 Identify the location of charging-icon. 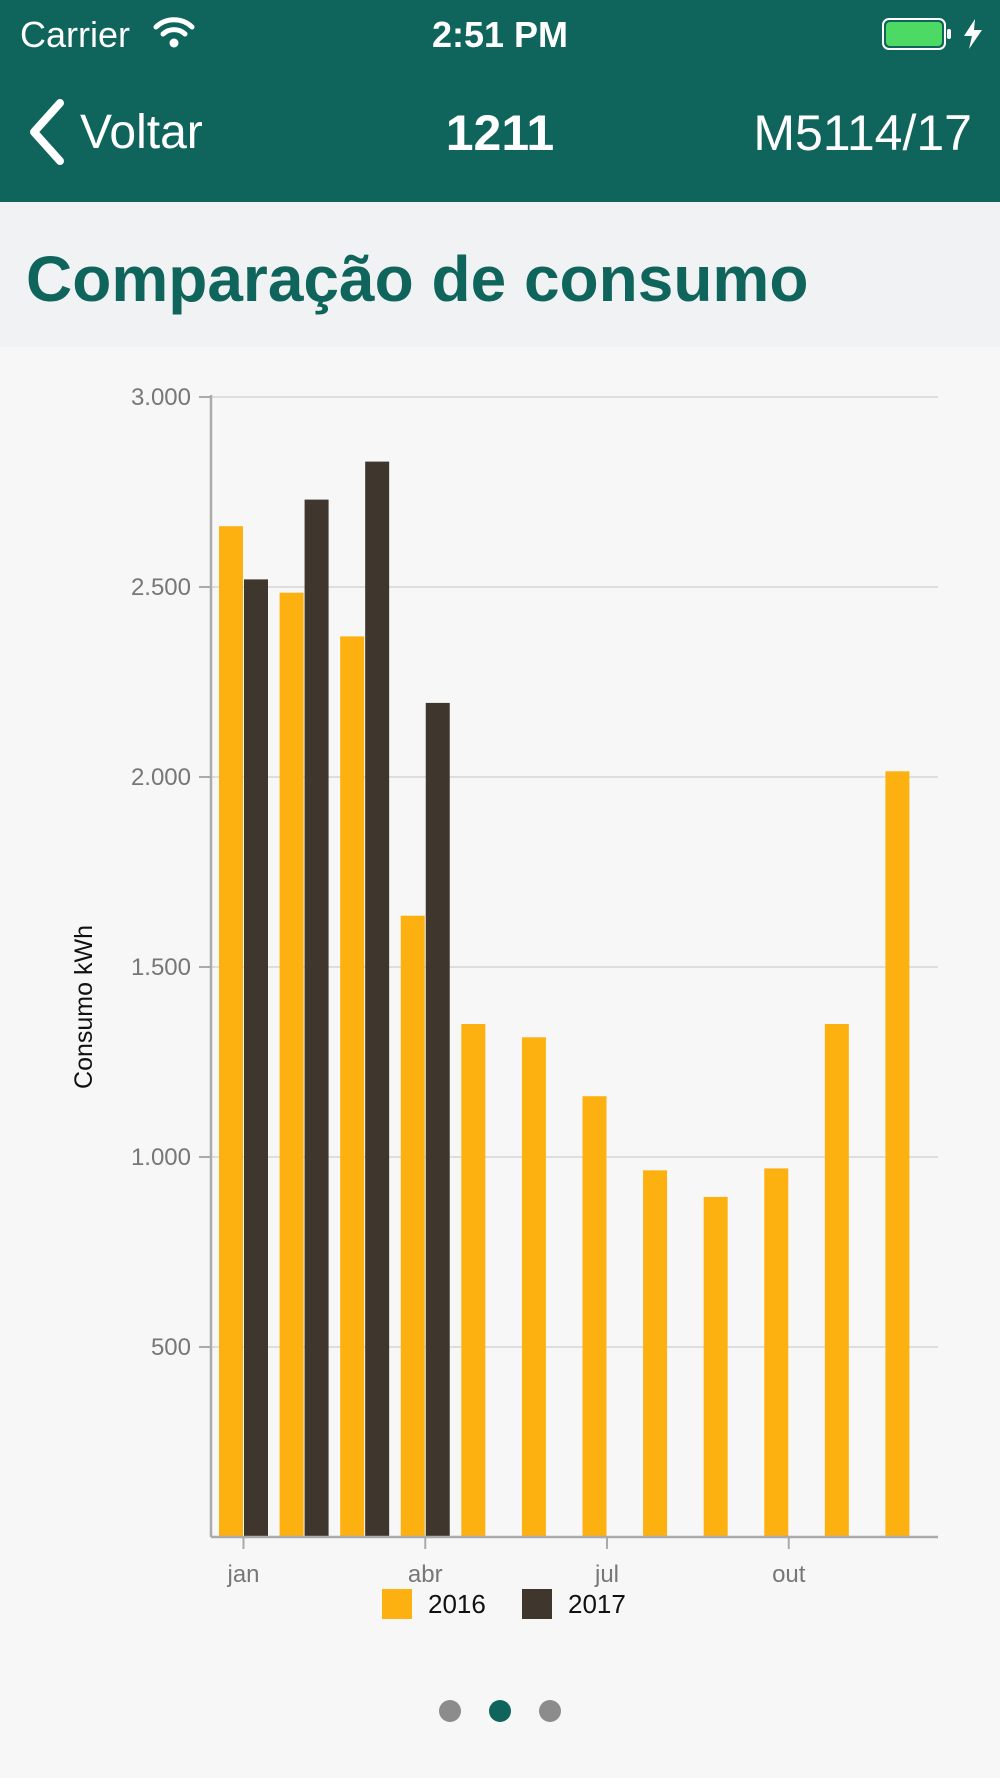
(973, 34).